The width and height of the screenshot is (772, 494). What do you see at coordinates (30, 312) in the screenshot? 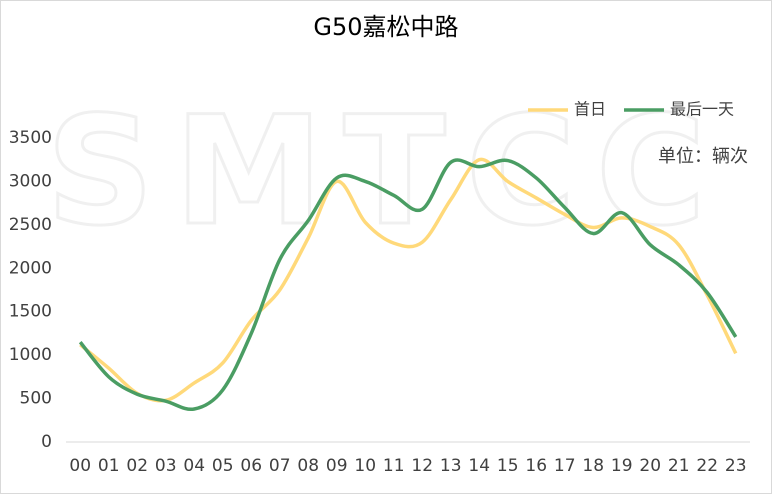
I see `y-tick-label: 1500` at bounding box center [30, 312].